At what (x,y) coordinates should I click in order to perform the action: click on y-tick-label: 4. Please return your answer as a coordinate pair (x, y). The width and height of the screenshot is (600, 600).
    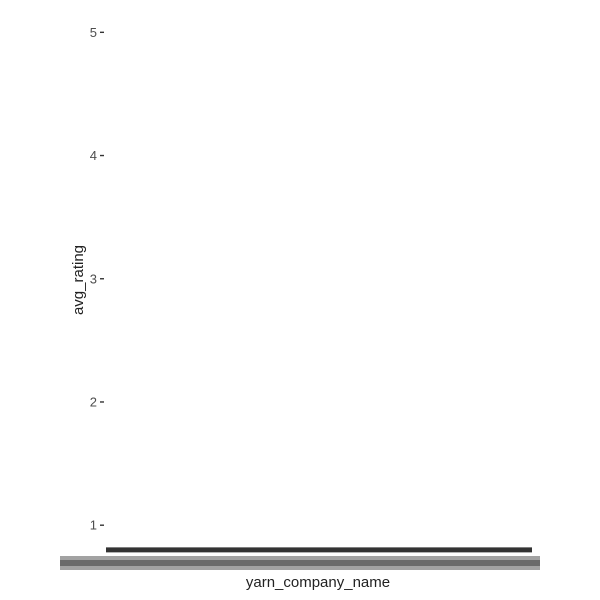
    Looking at the image, I should click on (93, 155).